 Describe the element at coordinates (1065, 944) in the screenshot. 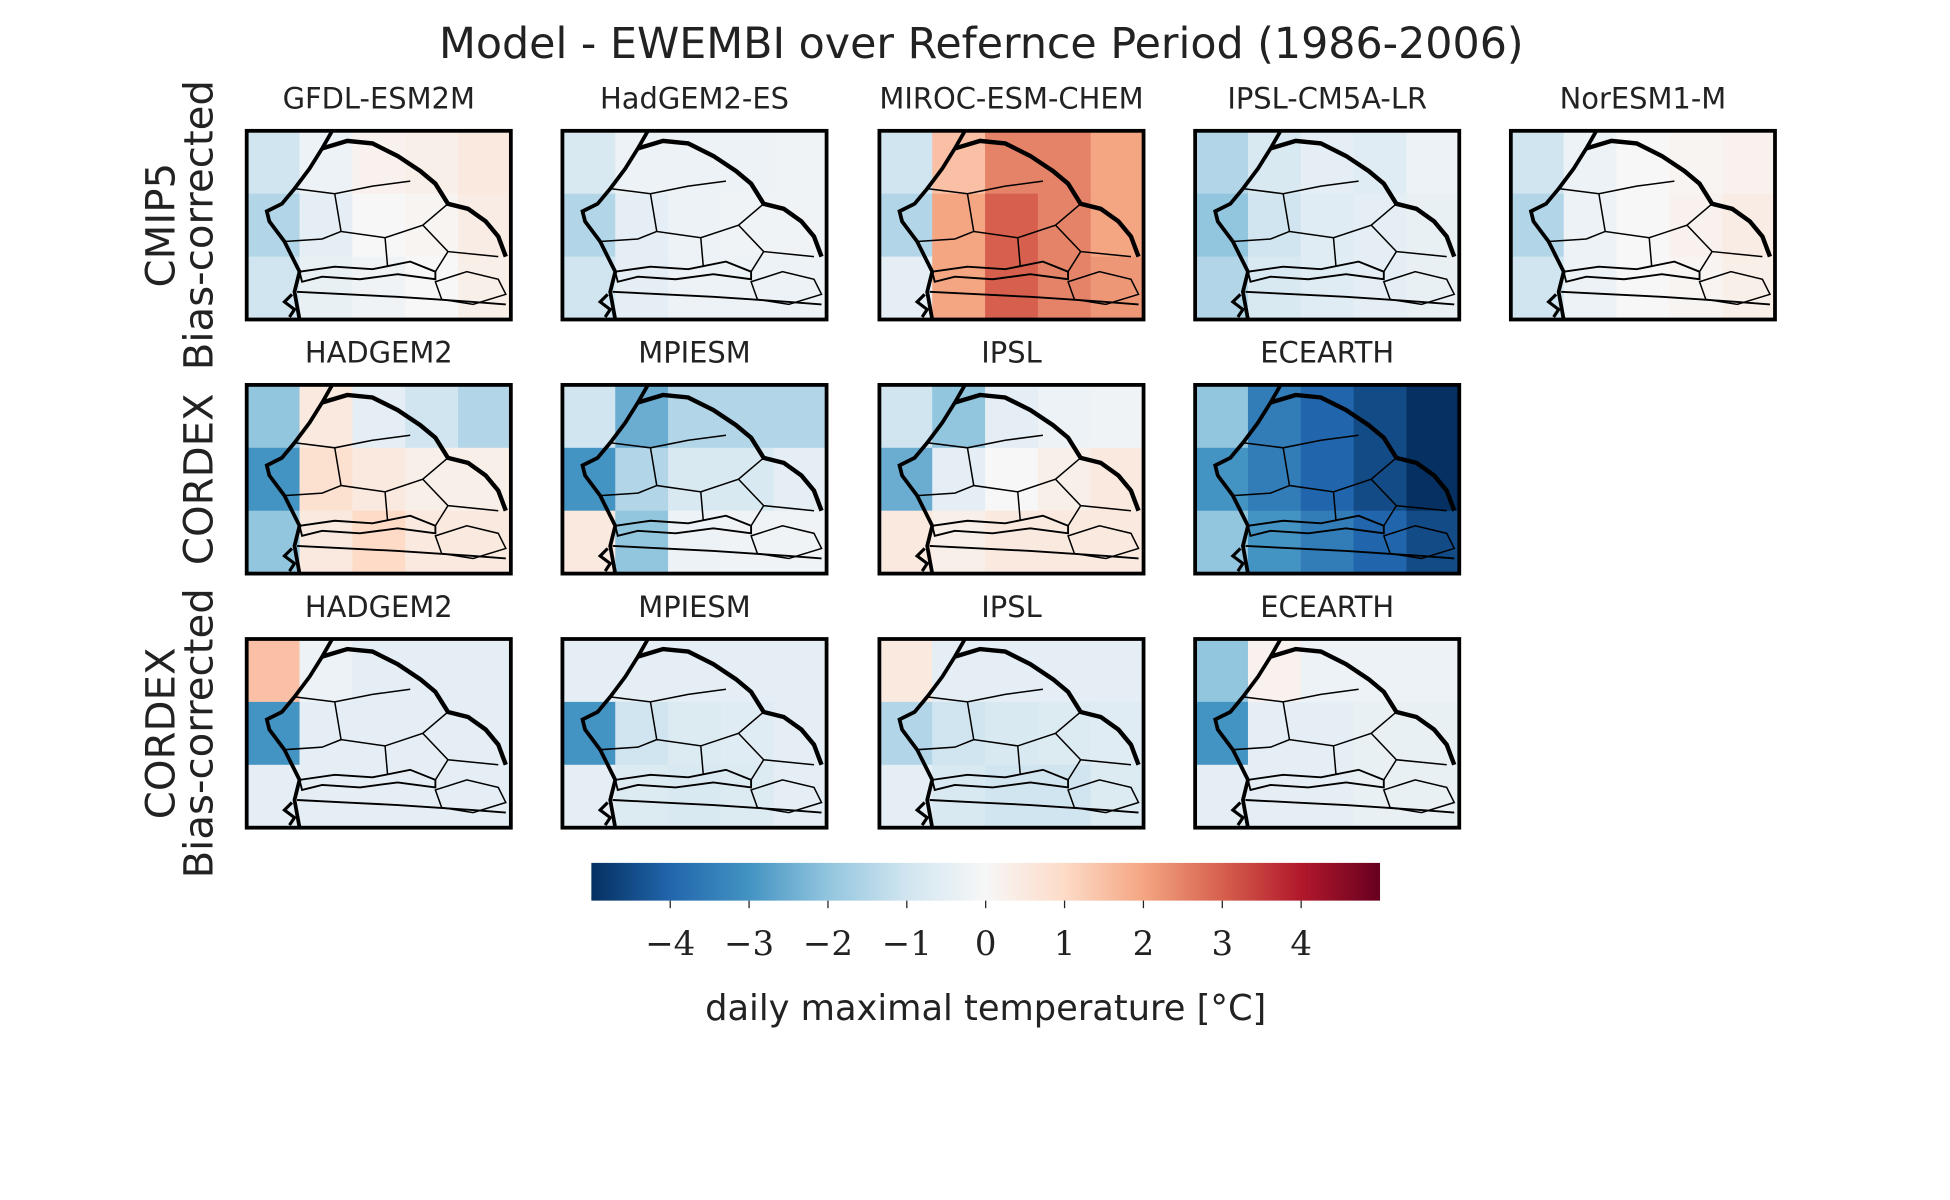

I see `colorbar-tick-label: 1` at that location.